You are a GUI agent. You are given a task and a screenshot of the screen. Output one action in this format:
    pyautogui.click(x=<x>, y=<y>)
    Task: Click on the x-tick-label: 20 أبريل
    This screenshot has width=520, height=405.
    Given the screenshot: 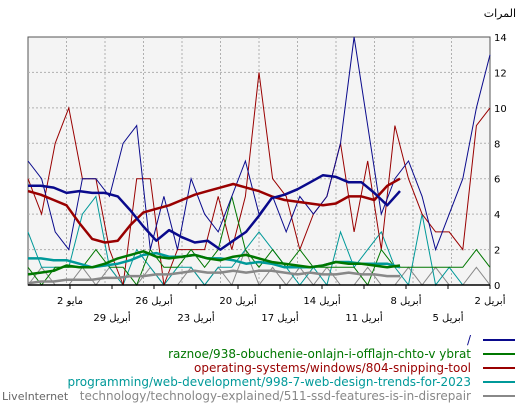 What is the action you would take?
    pyautogui.click(x=238, y=300)
    